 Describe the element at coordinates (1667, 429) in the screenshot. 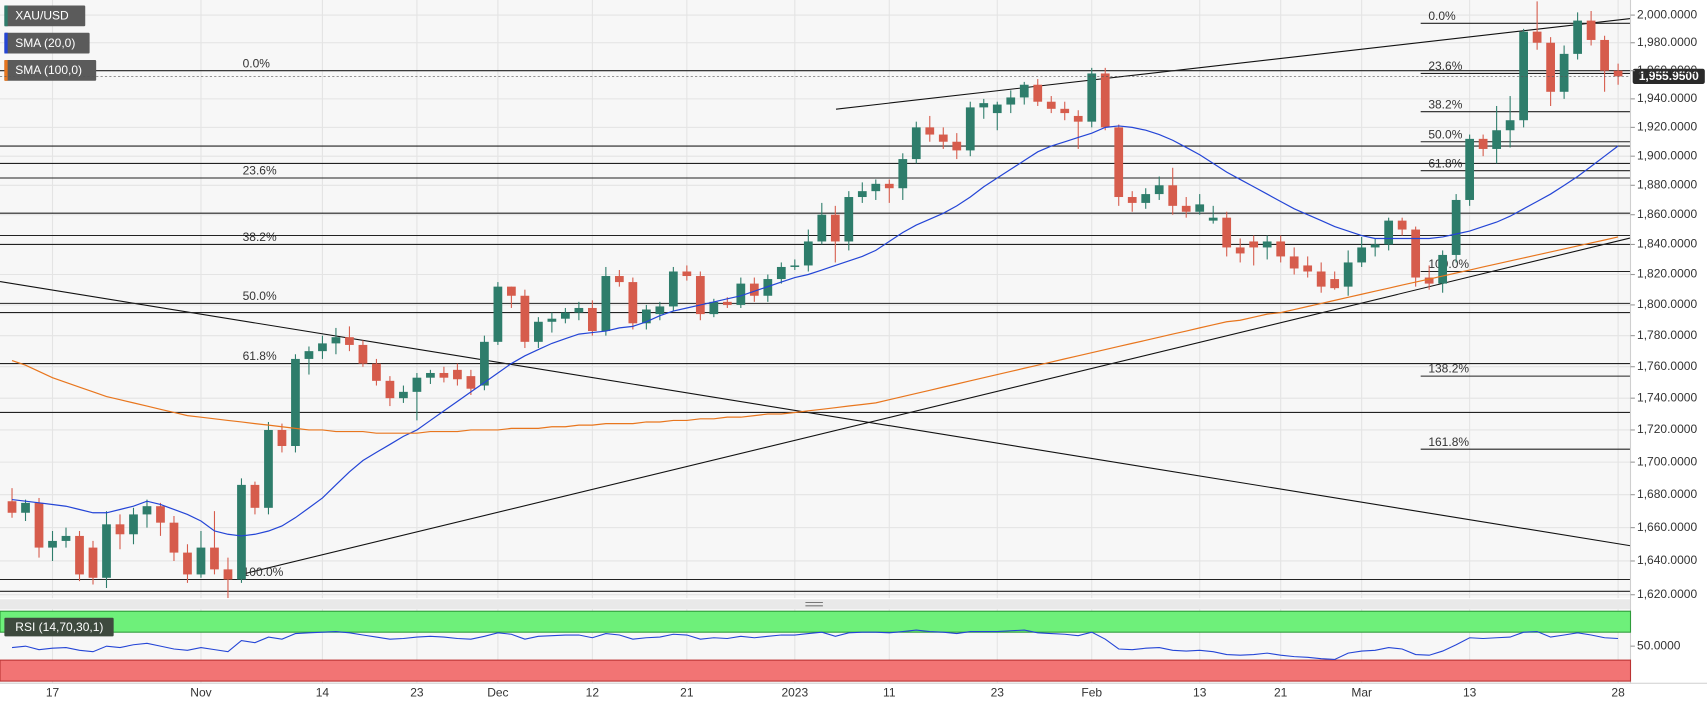

I see `y-tick-label: 1,720.0000` at that location.